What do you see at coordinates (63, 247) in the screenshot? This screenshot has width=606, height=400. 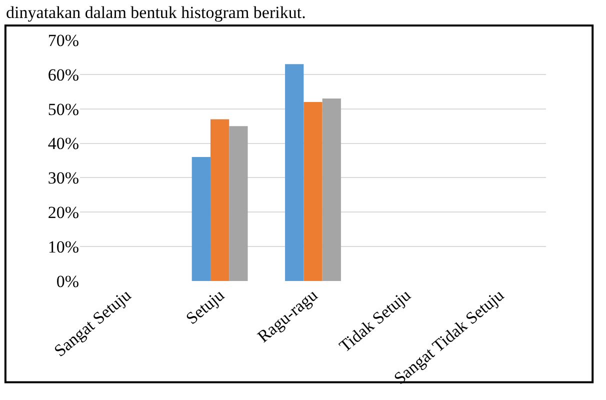 I see `y-tick-label: 10%` at bounding box center [63, 247].